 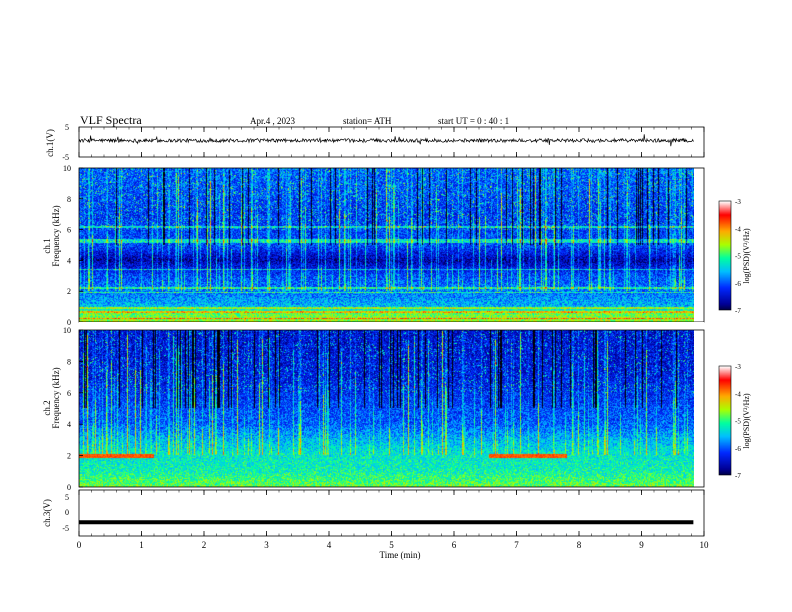 What do you see at coordinates (738, 476) in the screenshot?
I see `ch2-colorbar-tick: -7` at bounding box center [738, 476].